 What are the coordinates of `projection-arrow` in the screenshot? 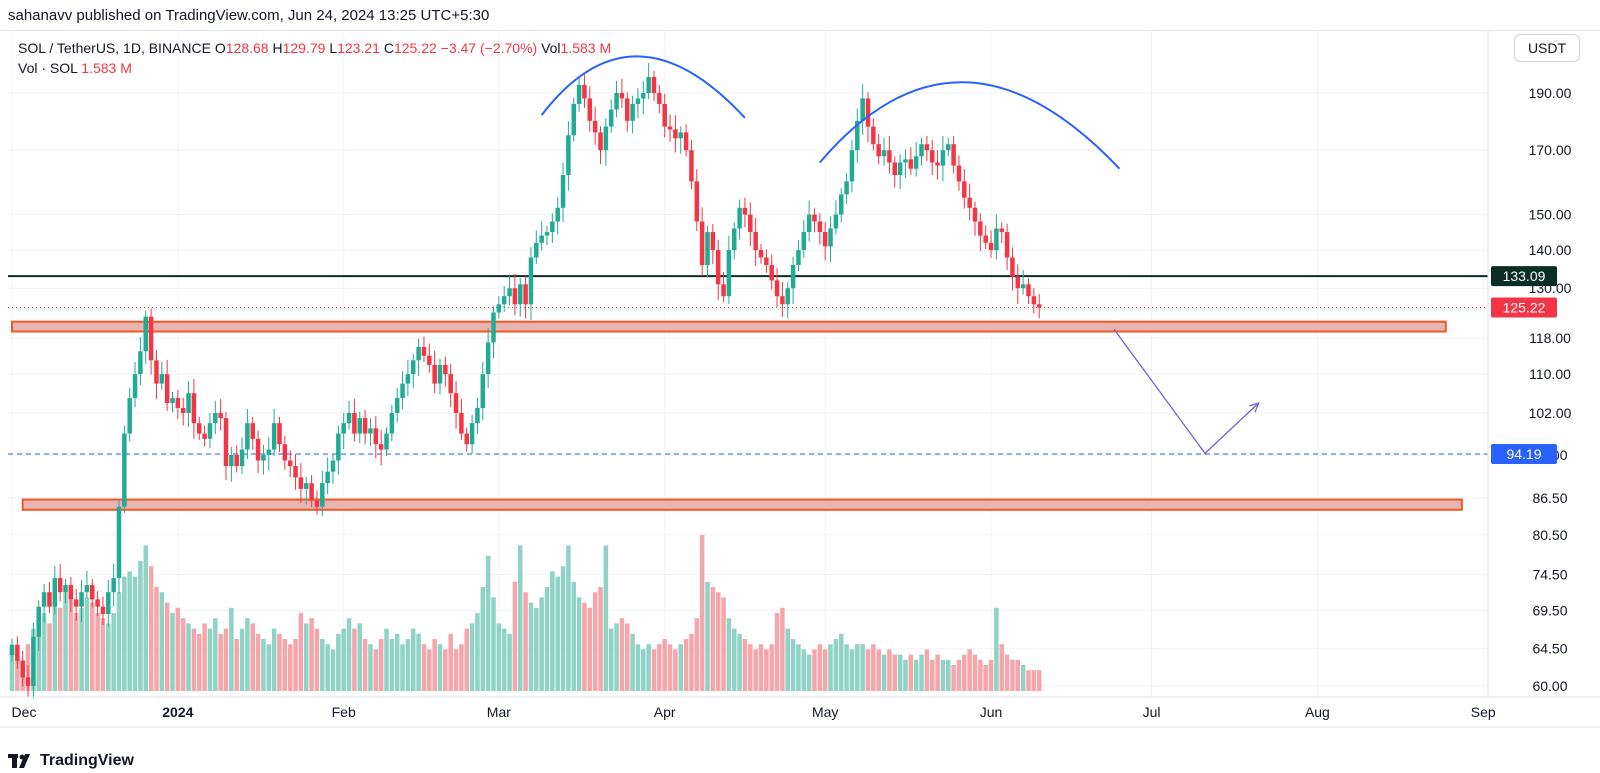 It's located at (1186, 392).